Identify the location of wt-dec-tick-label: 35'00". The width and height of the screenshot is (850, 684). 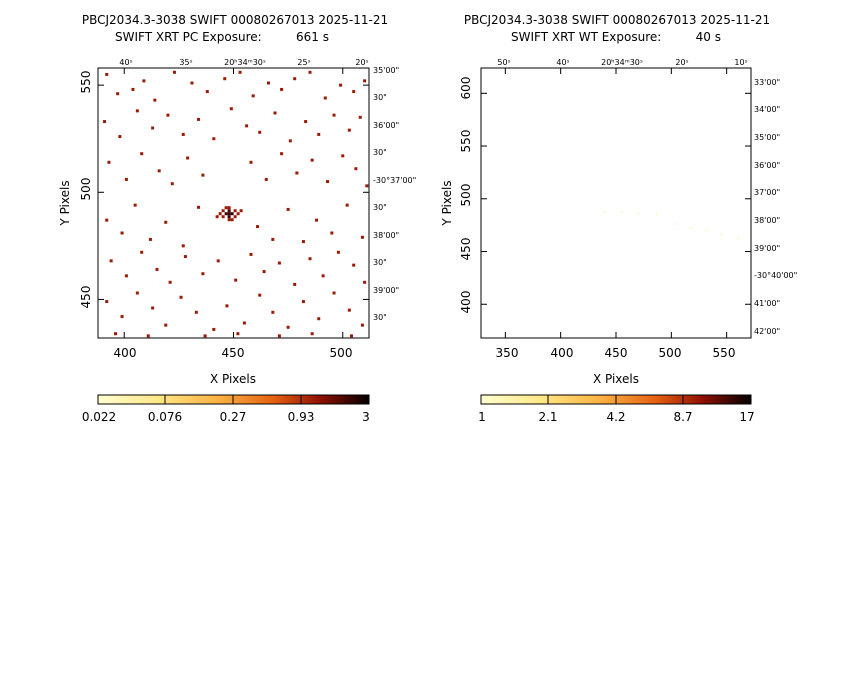
(767, 137).